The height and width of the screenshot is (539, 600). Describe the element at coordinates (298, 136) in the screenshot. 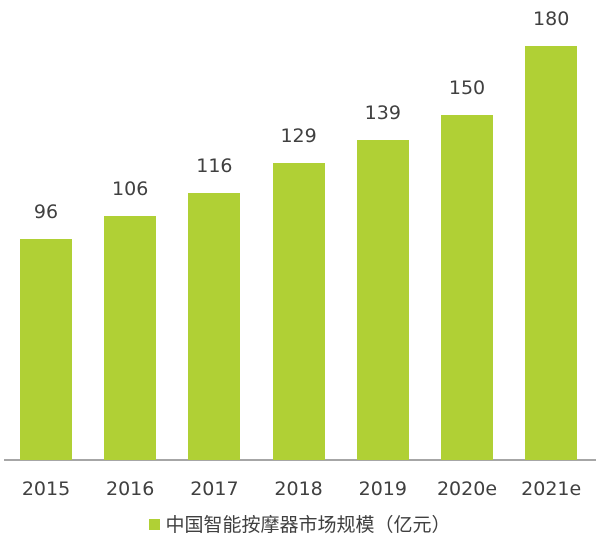

I see `value-label: 129` at that location.